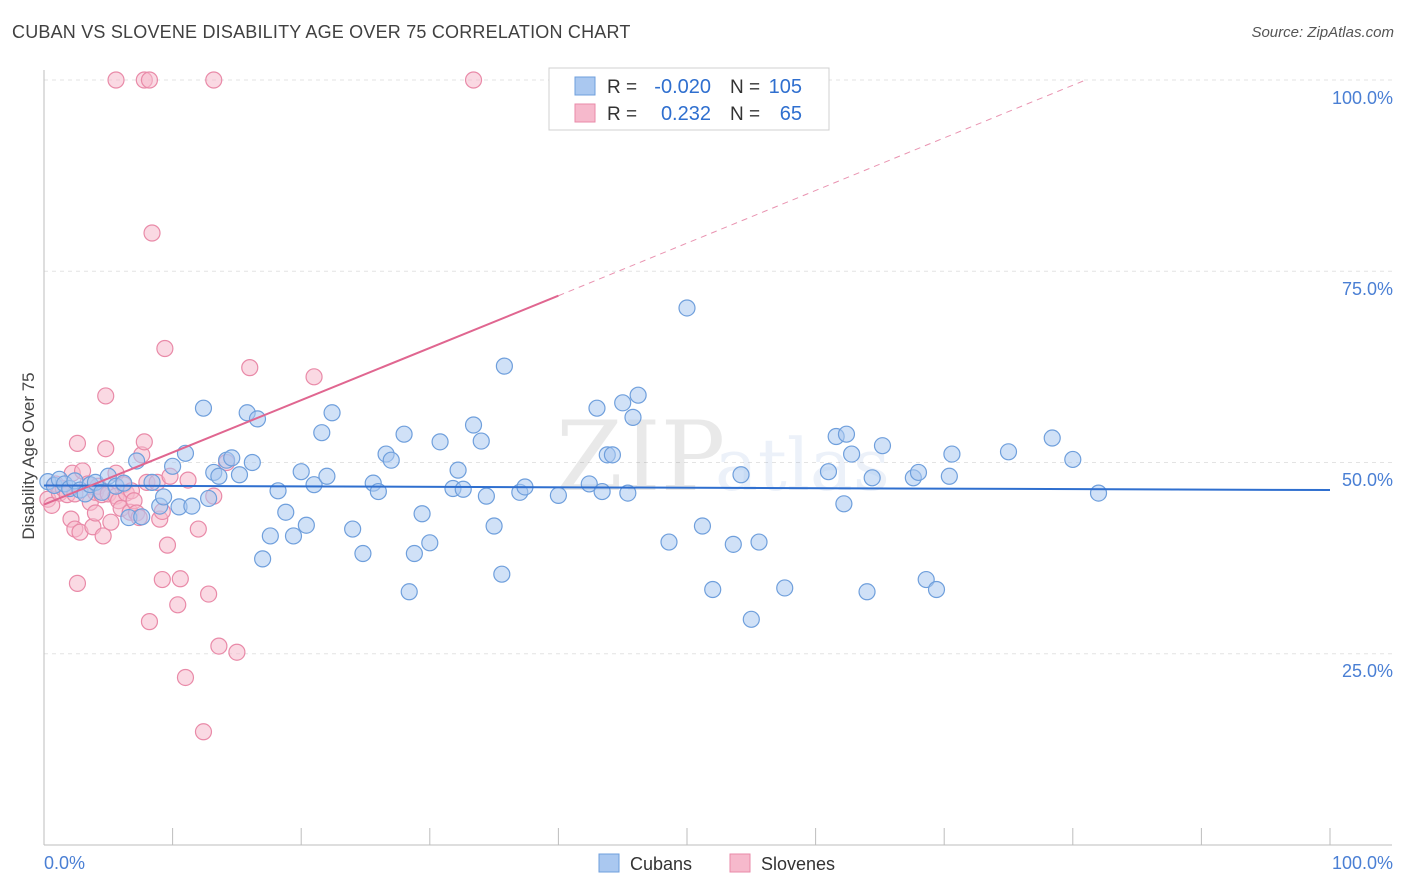 The height and width of the screenshot is (892, 1406). I want to click on cubans-n-value: 105, so click(785, 87).